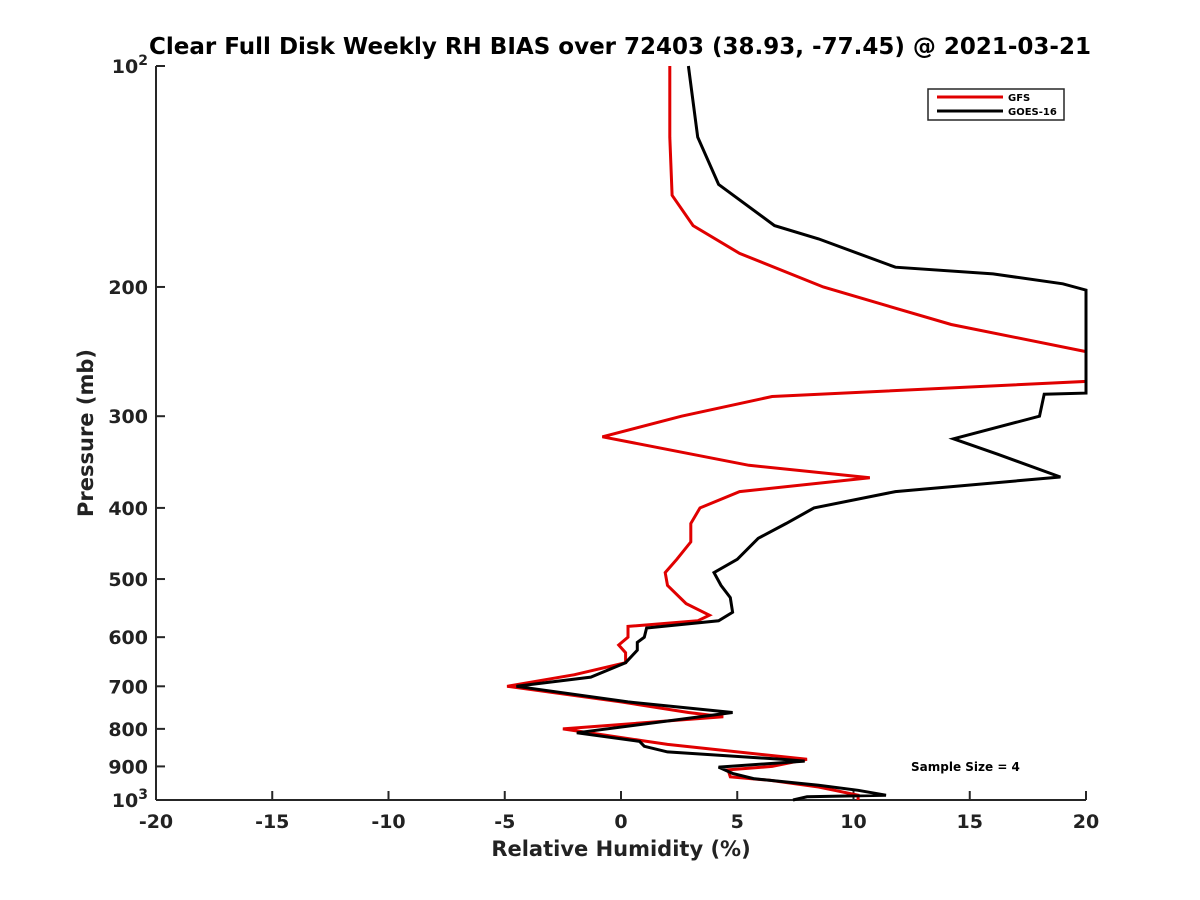 This screenshot has height=900, width=1200. Describe the element at coordinates (128, 580) in the screenshot. I see `y-tick-label: 500` at that location.